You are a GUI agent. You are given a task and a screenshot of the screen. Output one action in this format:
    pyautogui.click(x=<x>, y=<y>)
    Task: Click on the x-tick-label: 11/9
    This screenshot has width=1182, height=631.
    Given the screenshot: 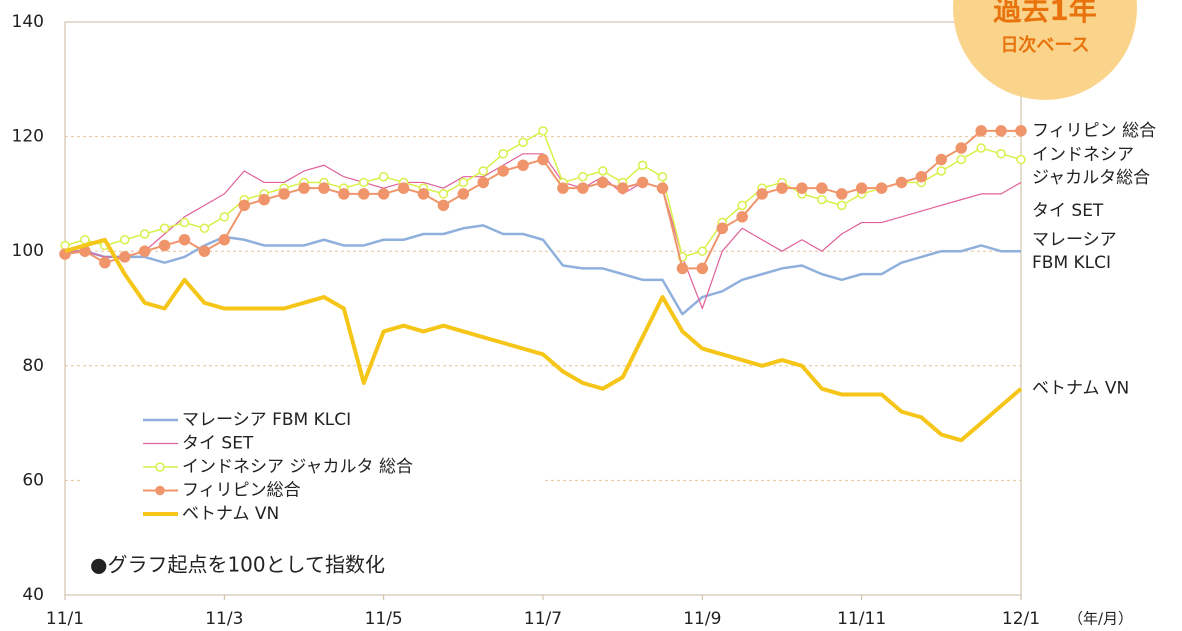 What is the action you would take?
    pyautogui.click(x=702, y=619)
    